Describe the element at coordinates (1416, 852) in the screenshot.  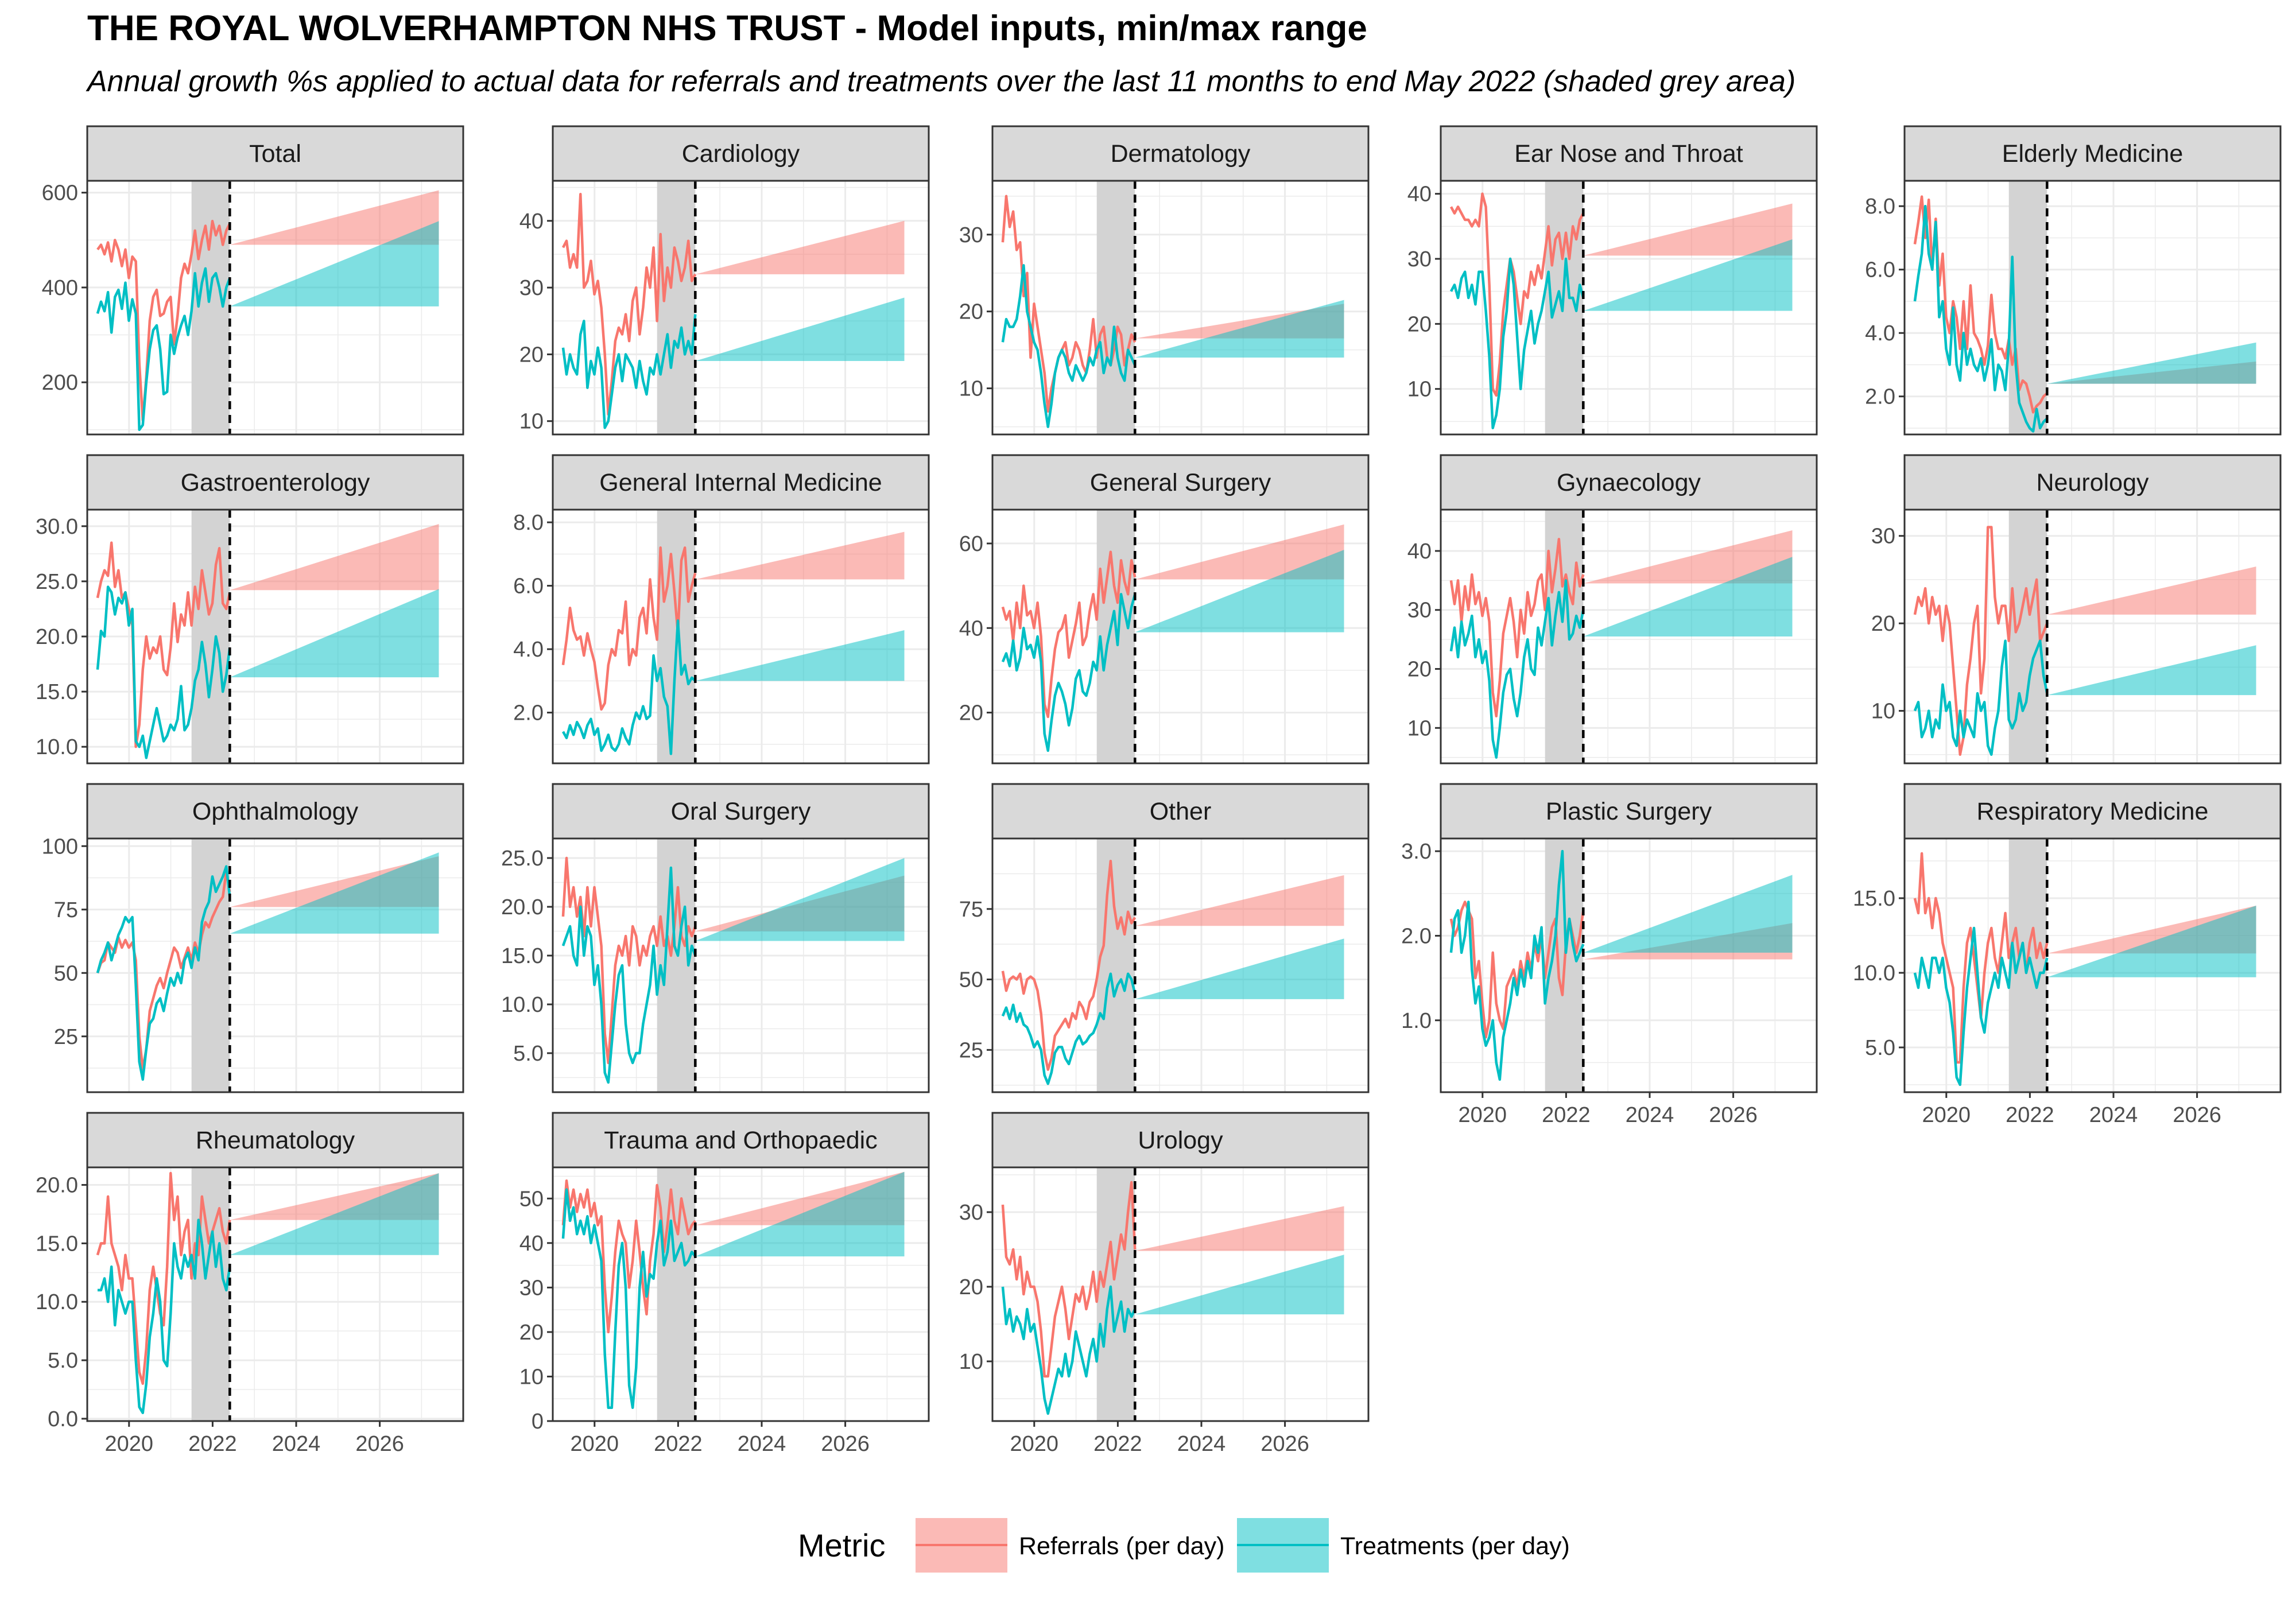
I see `y-tick-label: 3.0` at that location.